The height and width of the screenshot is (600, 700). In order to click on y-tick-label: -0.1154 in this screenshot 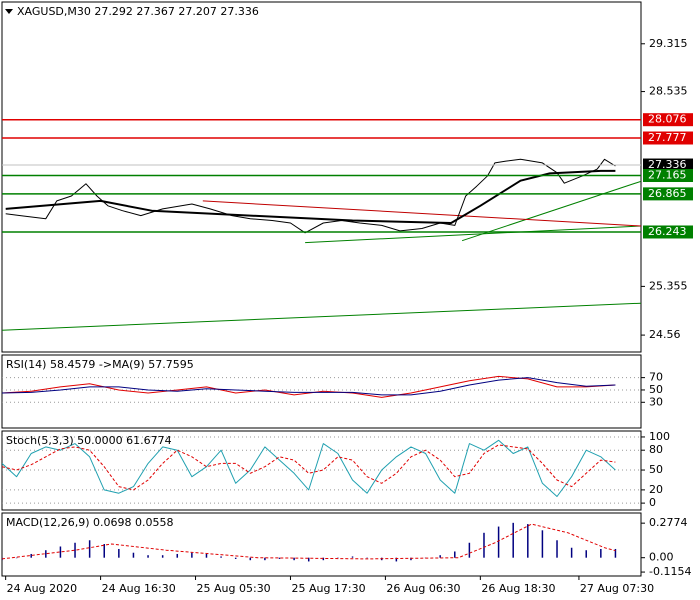, I will do `click(670, 571)`.